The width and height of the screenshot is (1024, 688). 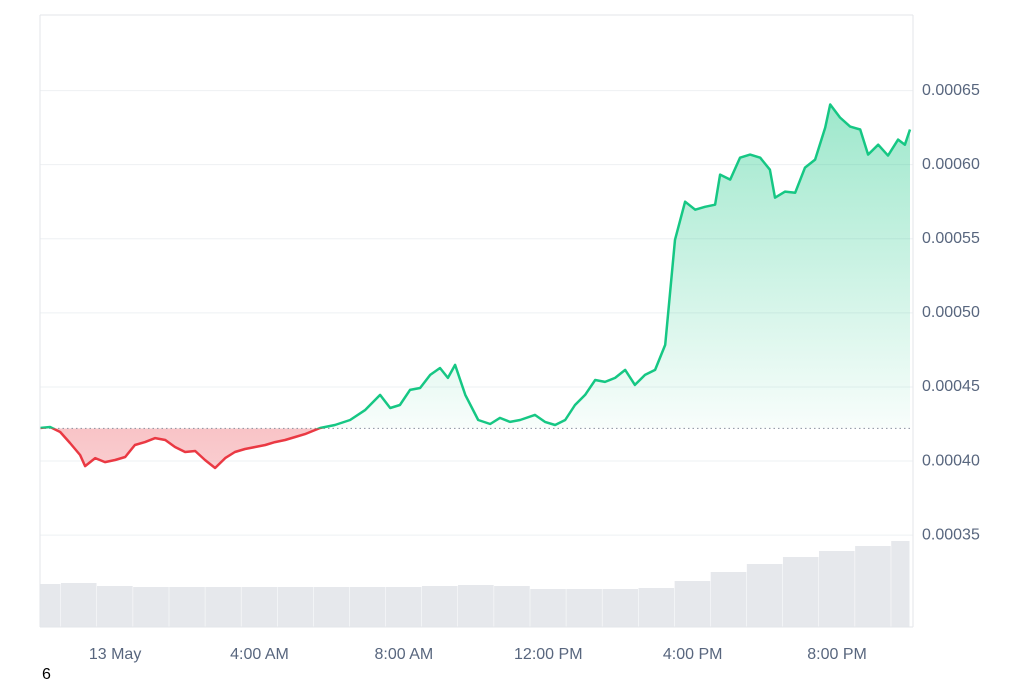 I want to click on y-tick-label: 0.00050, so click(x=951, y=312).